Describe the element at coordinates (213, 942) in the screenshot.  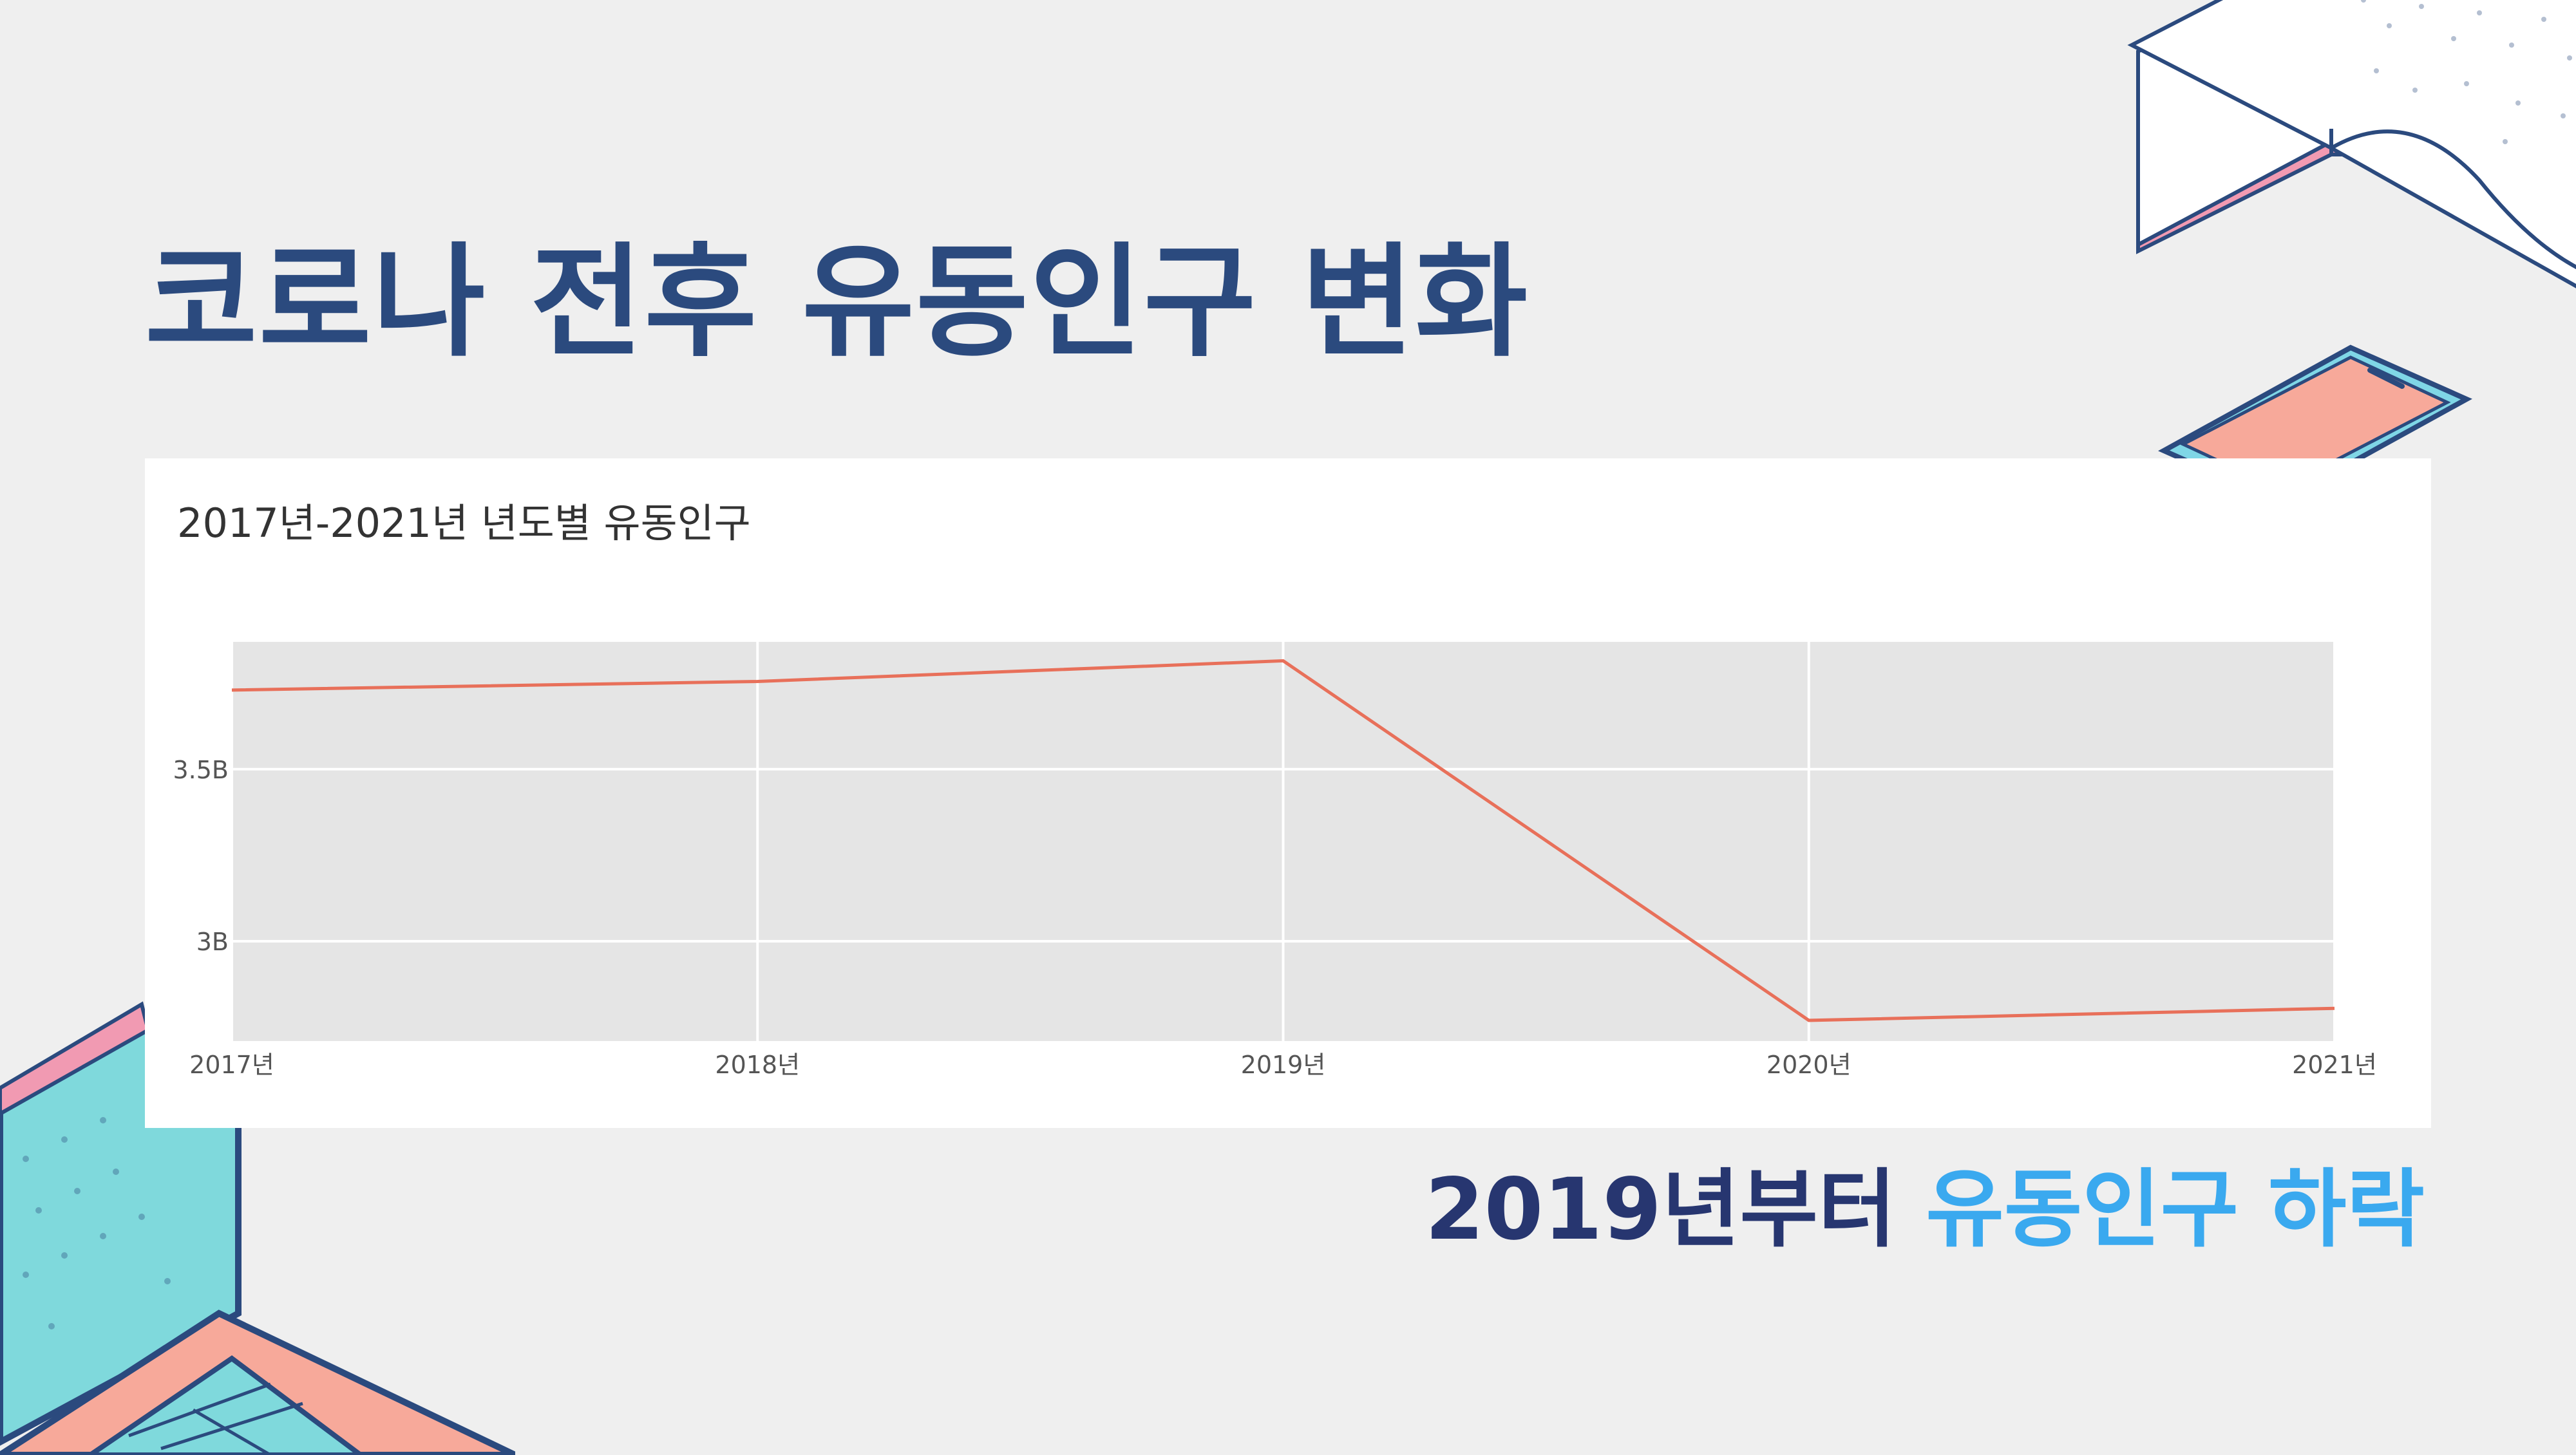
I see `y-tick-label: 3B` at that location.